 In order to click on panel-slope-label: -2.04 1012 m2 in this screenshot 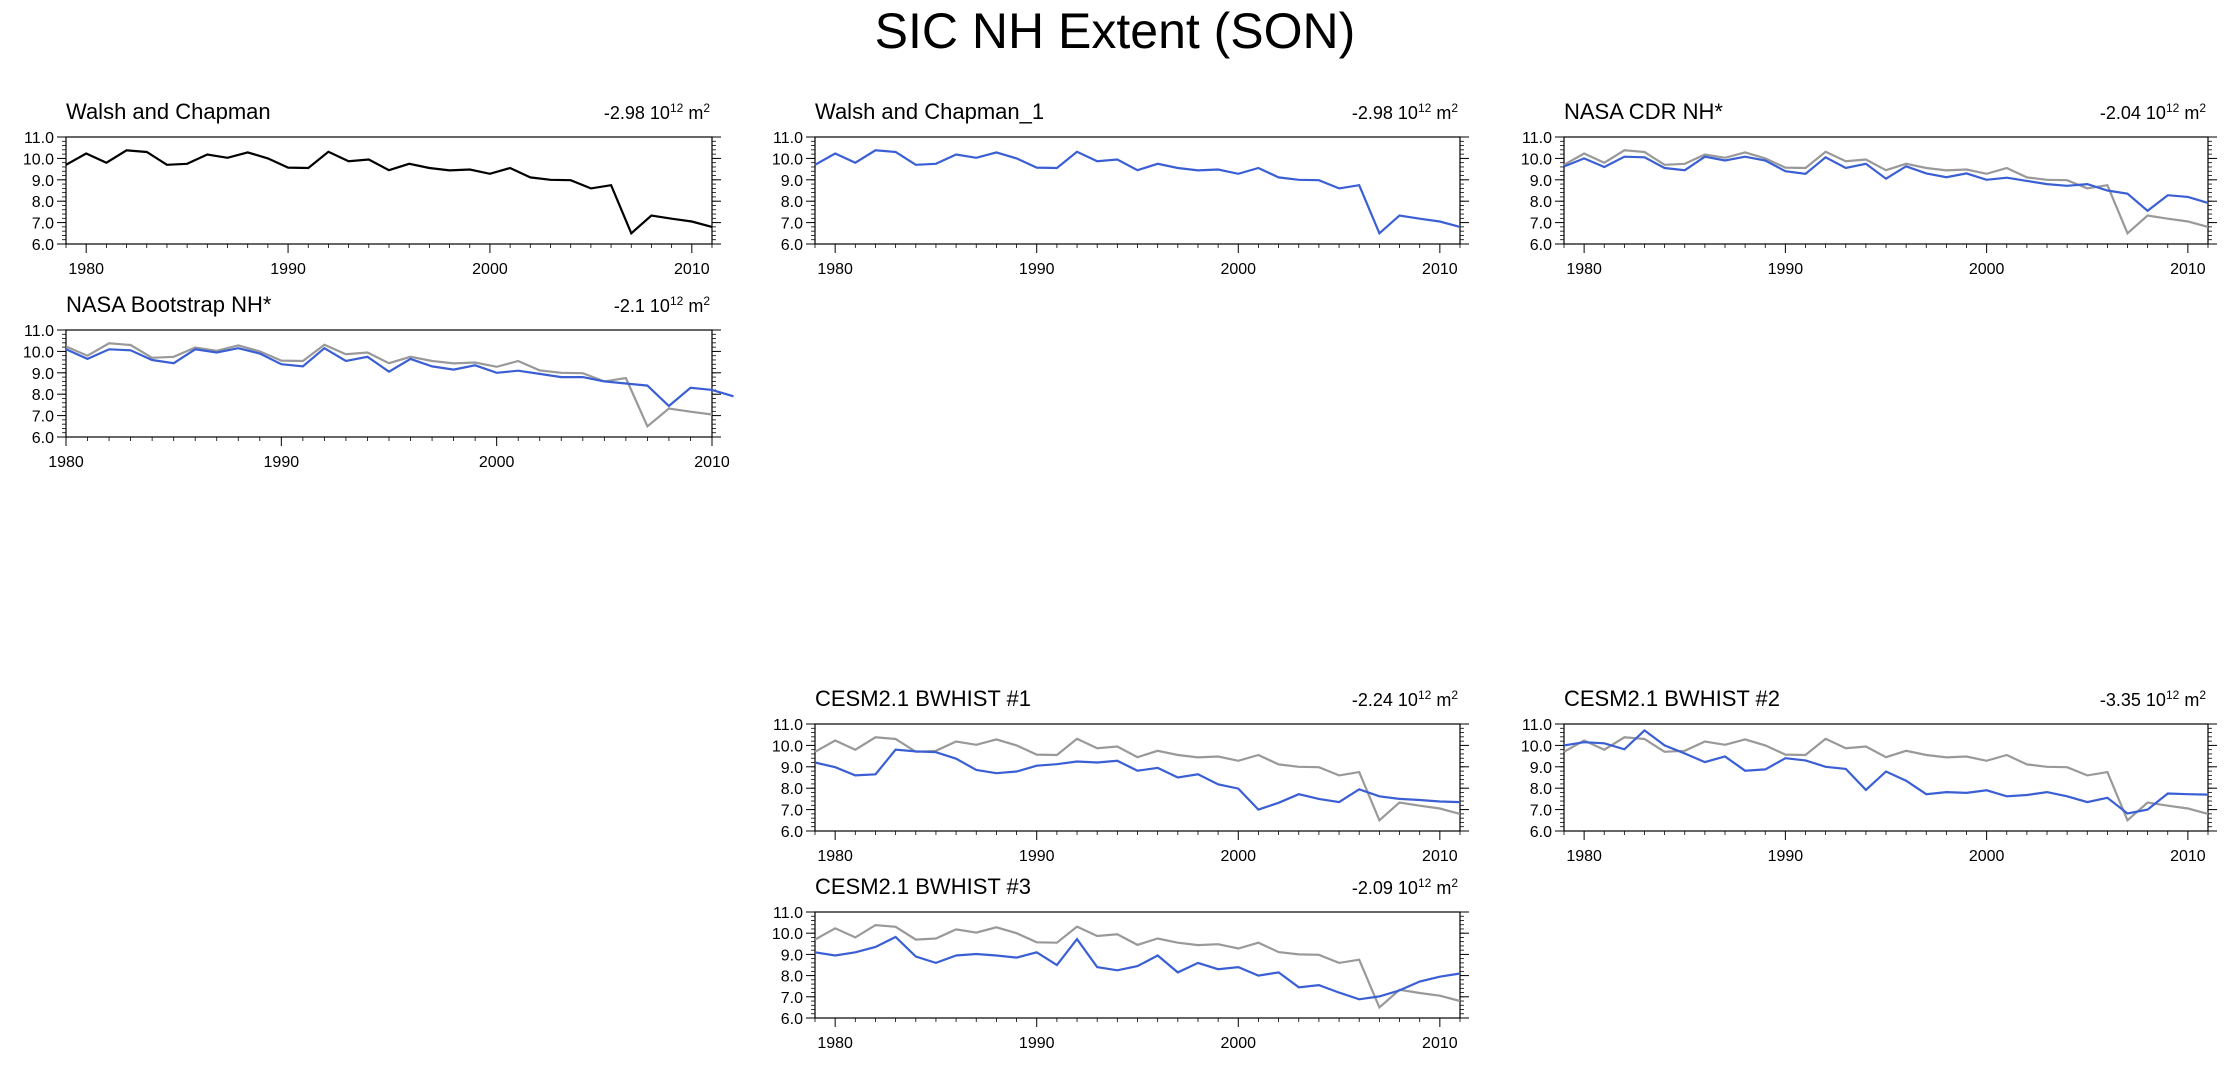, I will do `click(2153, 112)`.